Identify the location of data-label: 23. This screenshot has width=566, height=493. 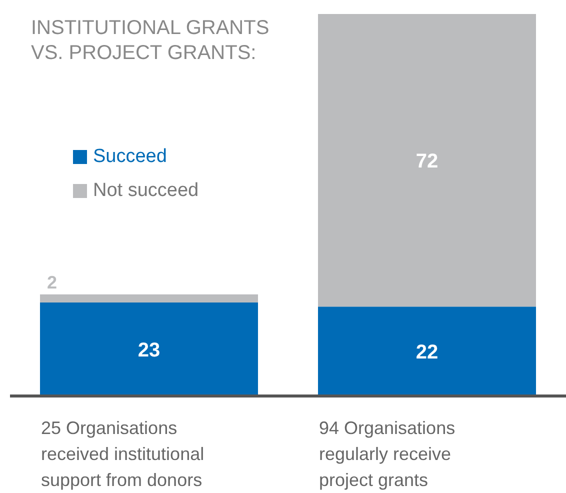
(149, 350).